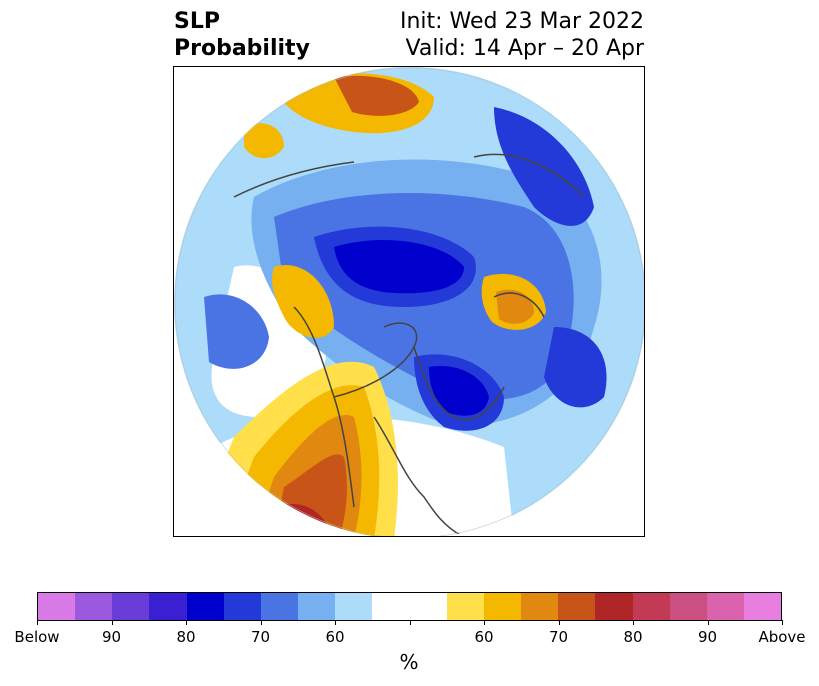 The height and width of the screenshot is (686, 819). What do you see at coordinates (521, 21) in the screenshot?
I see `init-date: Init: Wed 23 Mar 2022` at bounding box center [521, 21].